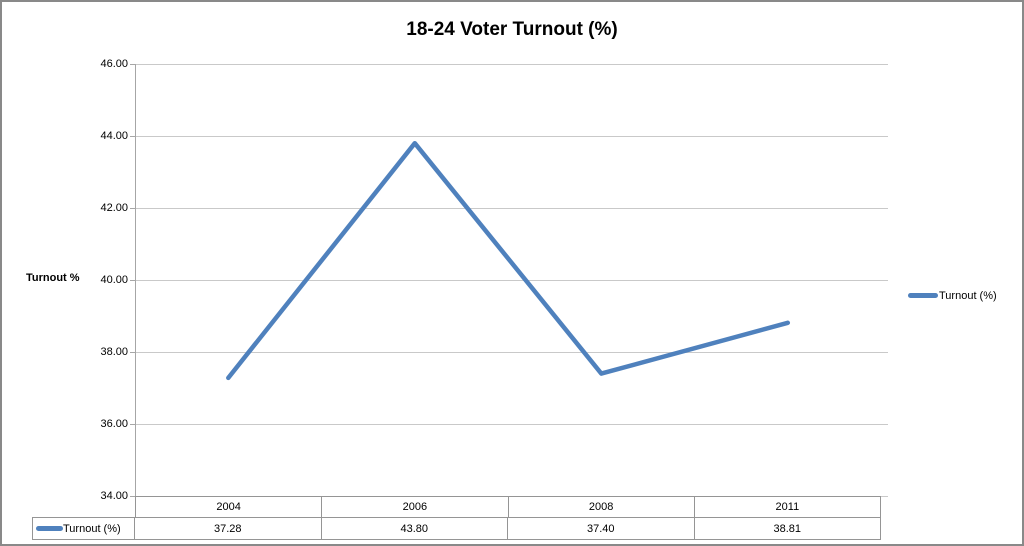 The image size is (1024, 546). Describe the element at coordinates (92, 528) in the screenshot. I see `table-series-label: Turnout (%)` at that location.